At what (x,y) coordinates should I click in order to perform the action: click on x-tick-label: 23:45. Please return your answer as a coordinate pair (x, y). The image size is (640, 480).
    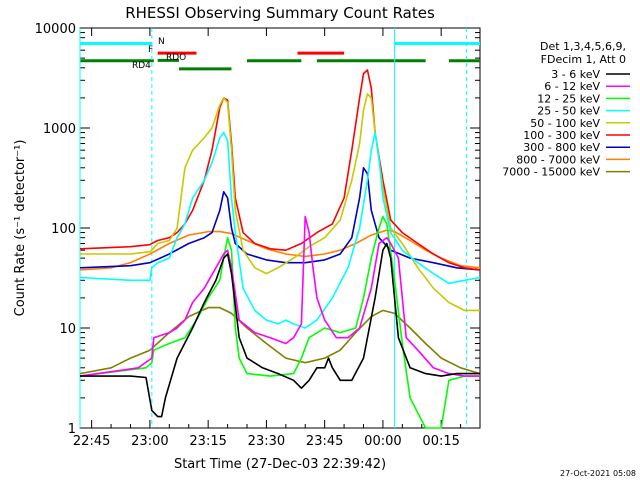
    Looking at the image, I should click on (324, 441).